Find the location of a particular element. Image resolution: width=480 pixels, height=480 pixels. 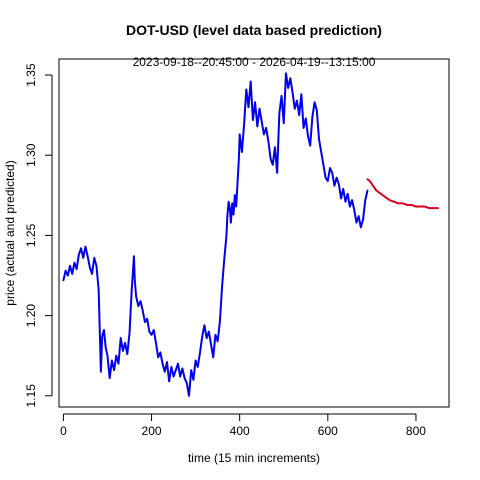

x-axis: 0 200 400 600 800 is located at coordinates (243, 425).